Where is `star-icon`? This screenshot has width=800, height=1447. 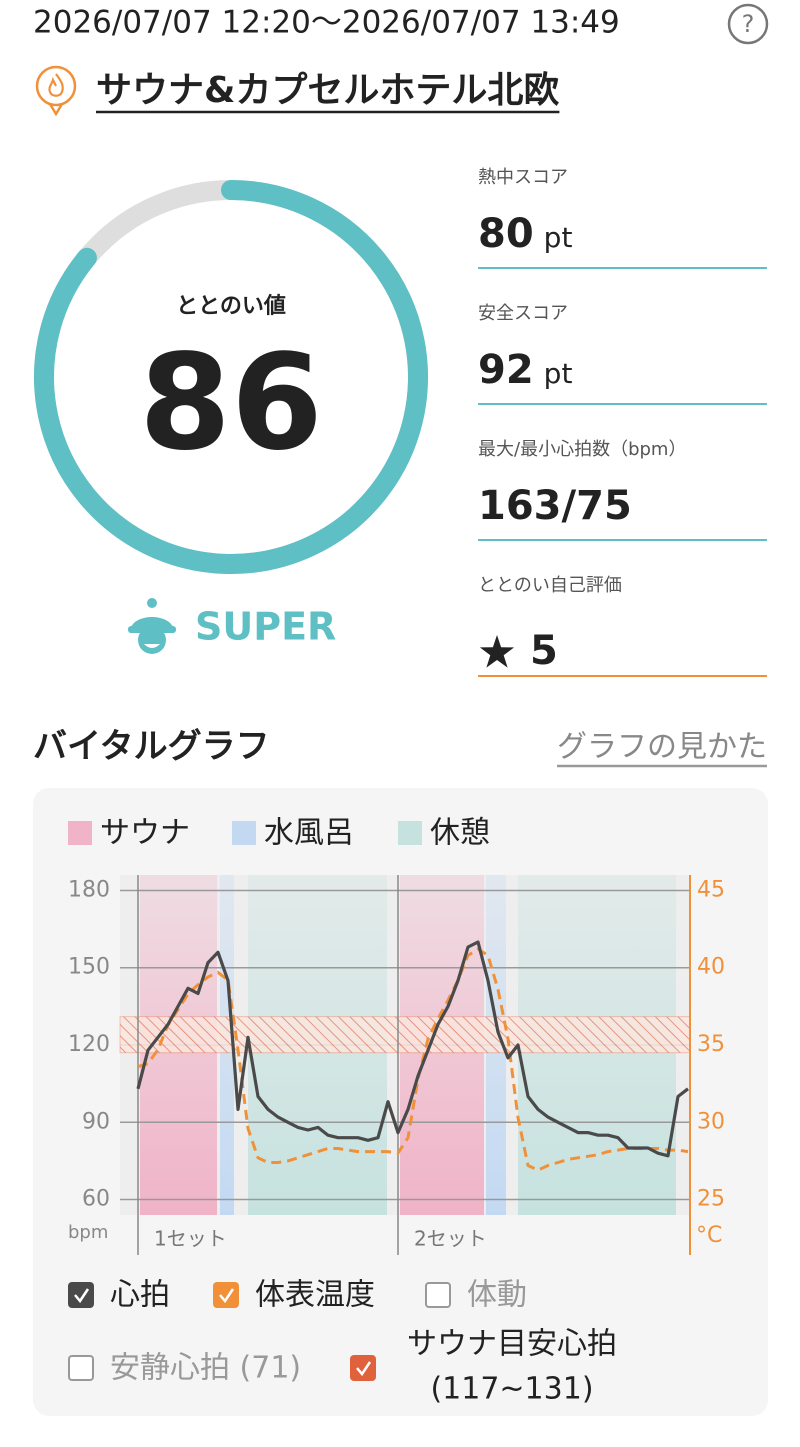 star-icon is located at coordinates (497, 651).